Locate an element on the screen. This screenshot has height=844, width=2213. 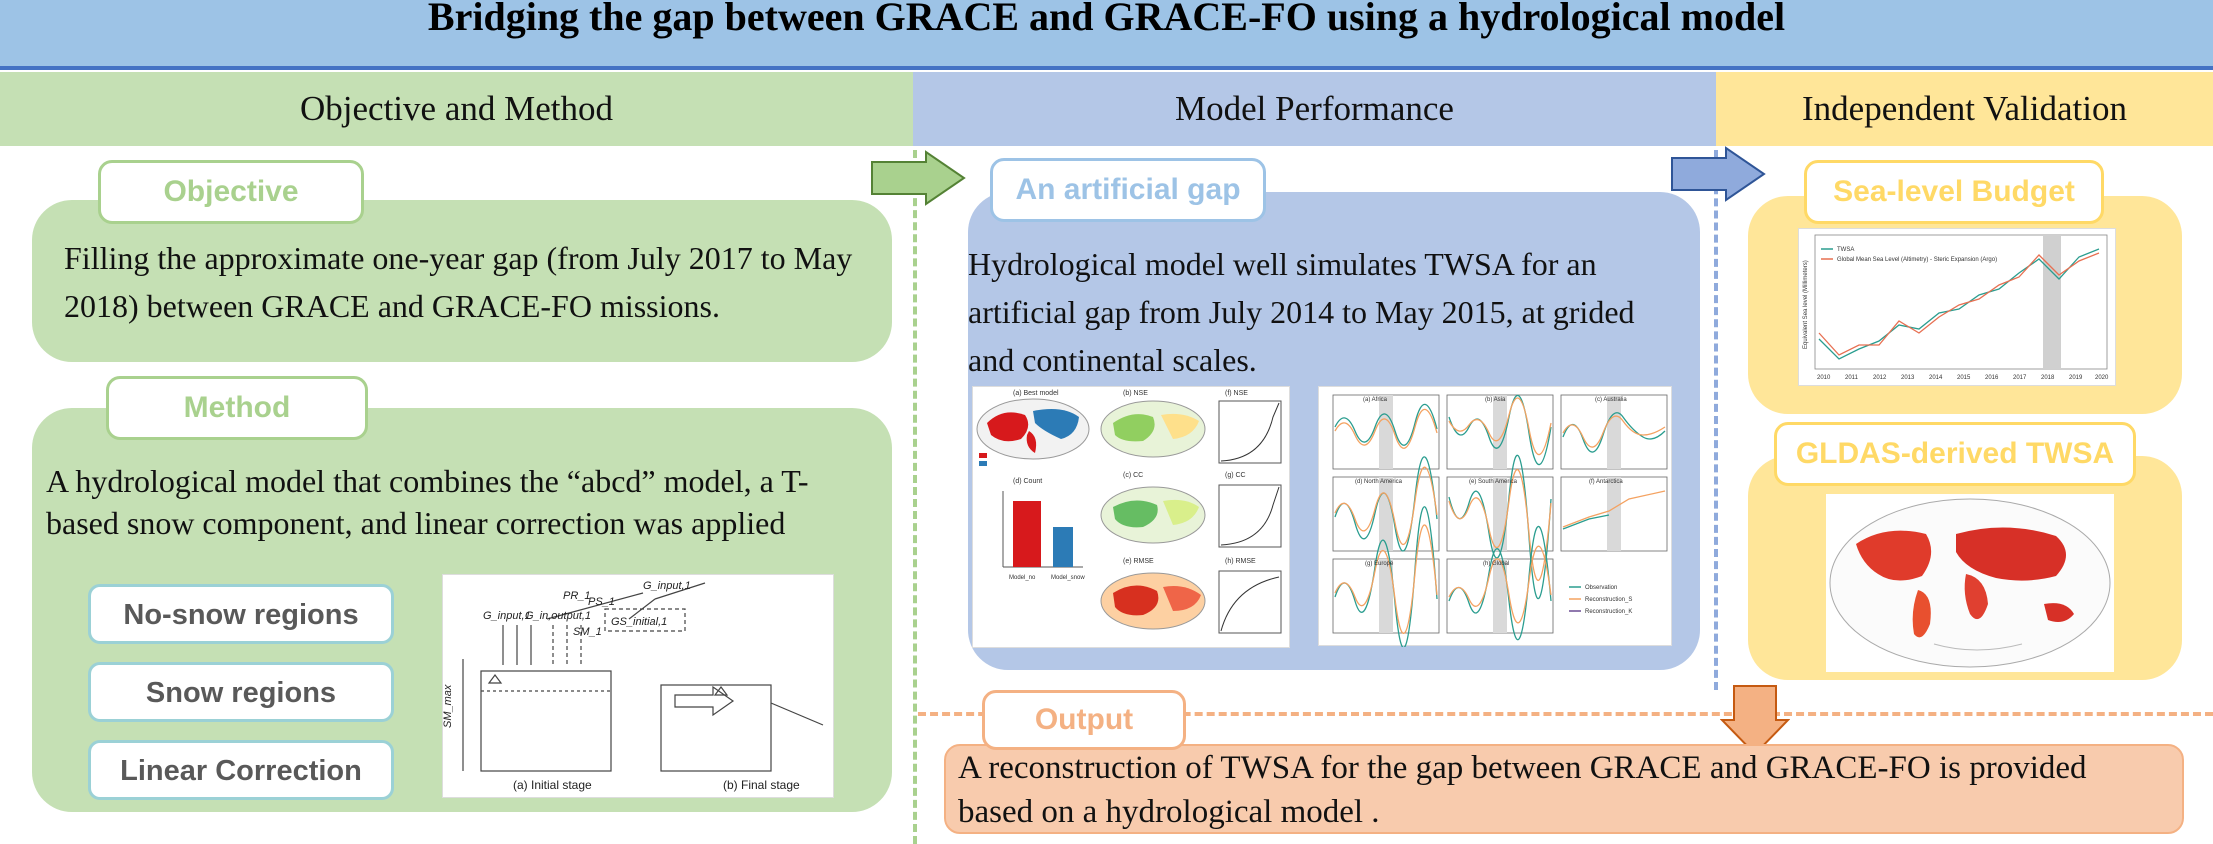
bar-label: Model_snow is located at coordinates (1068, 578).